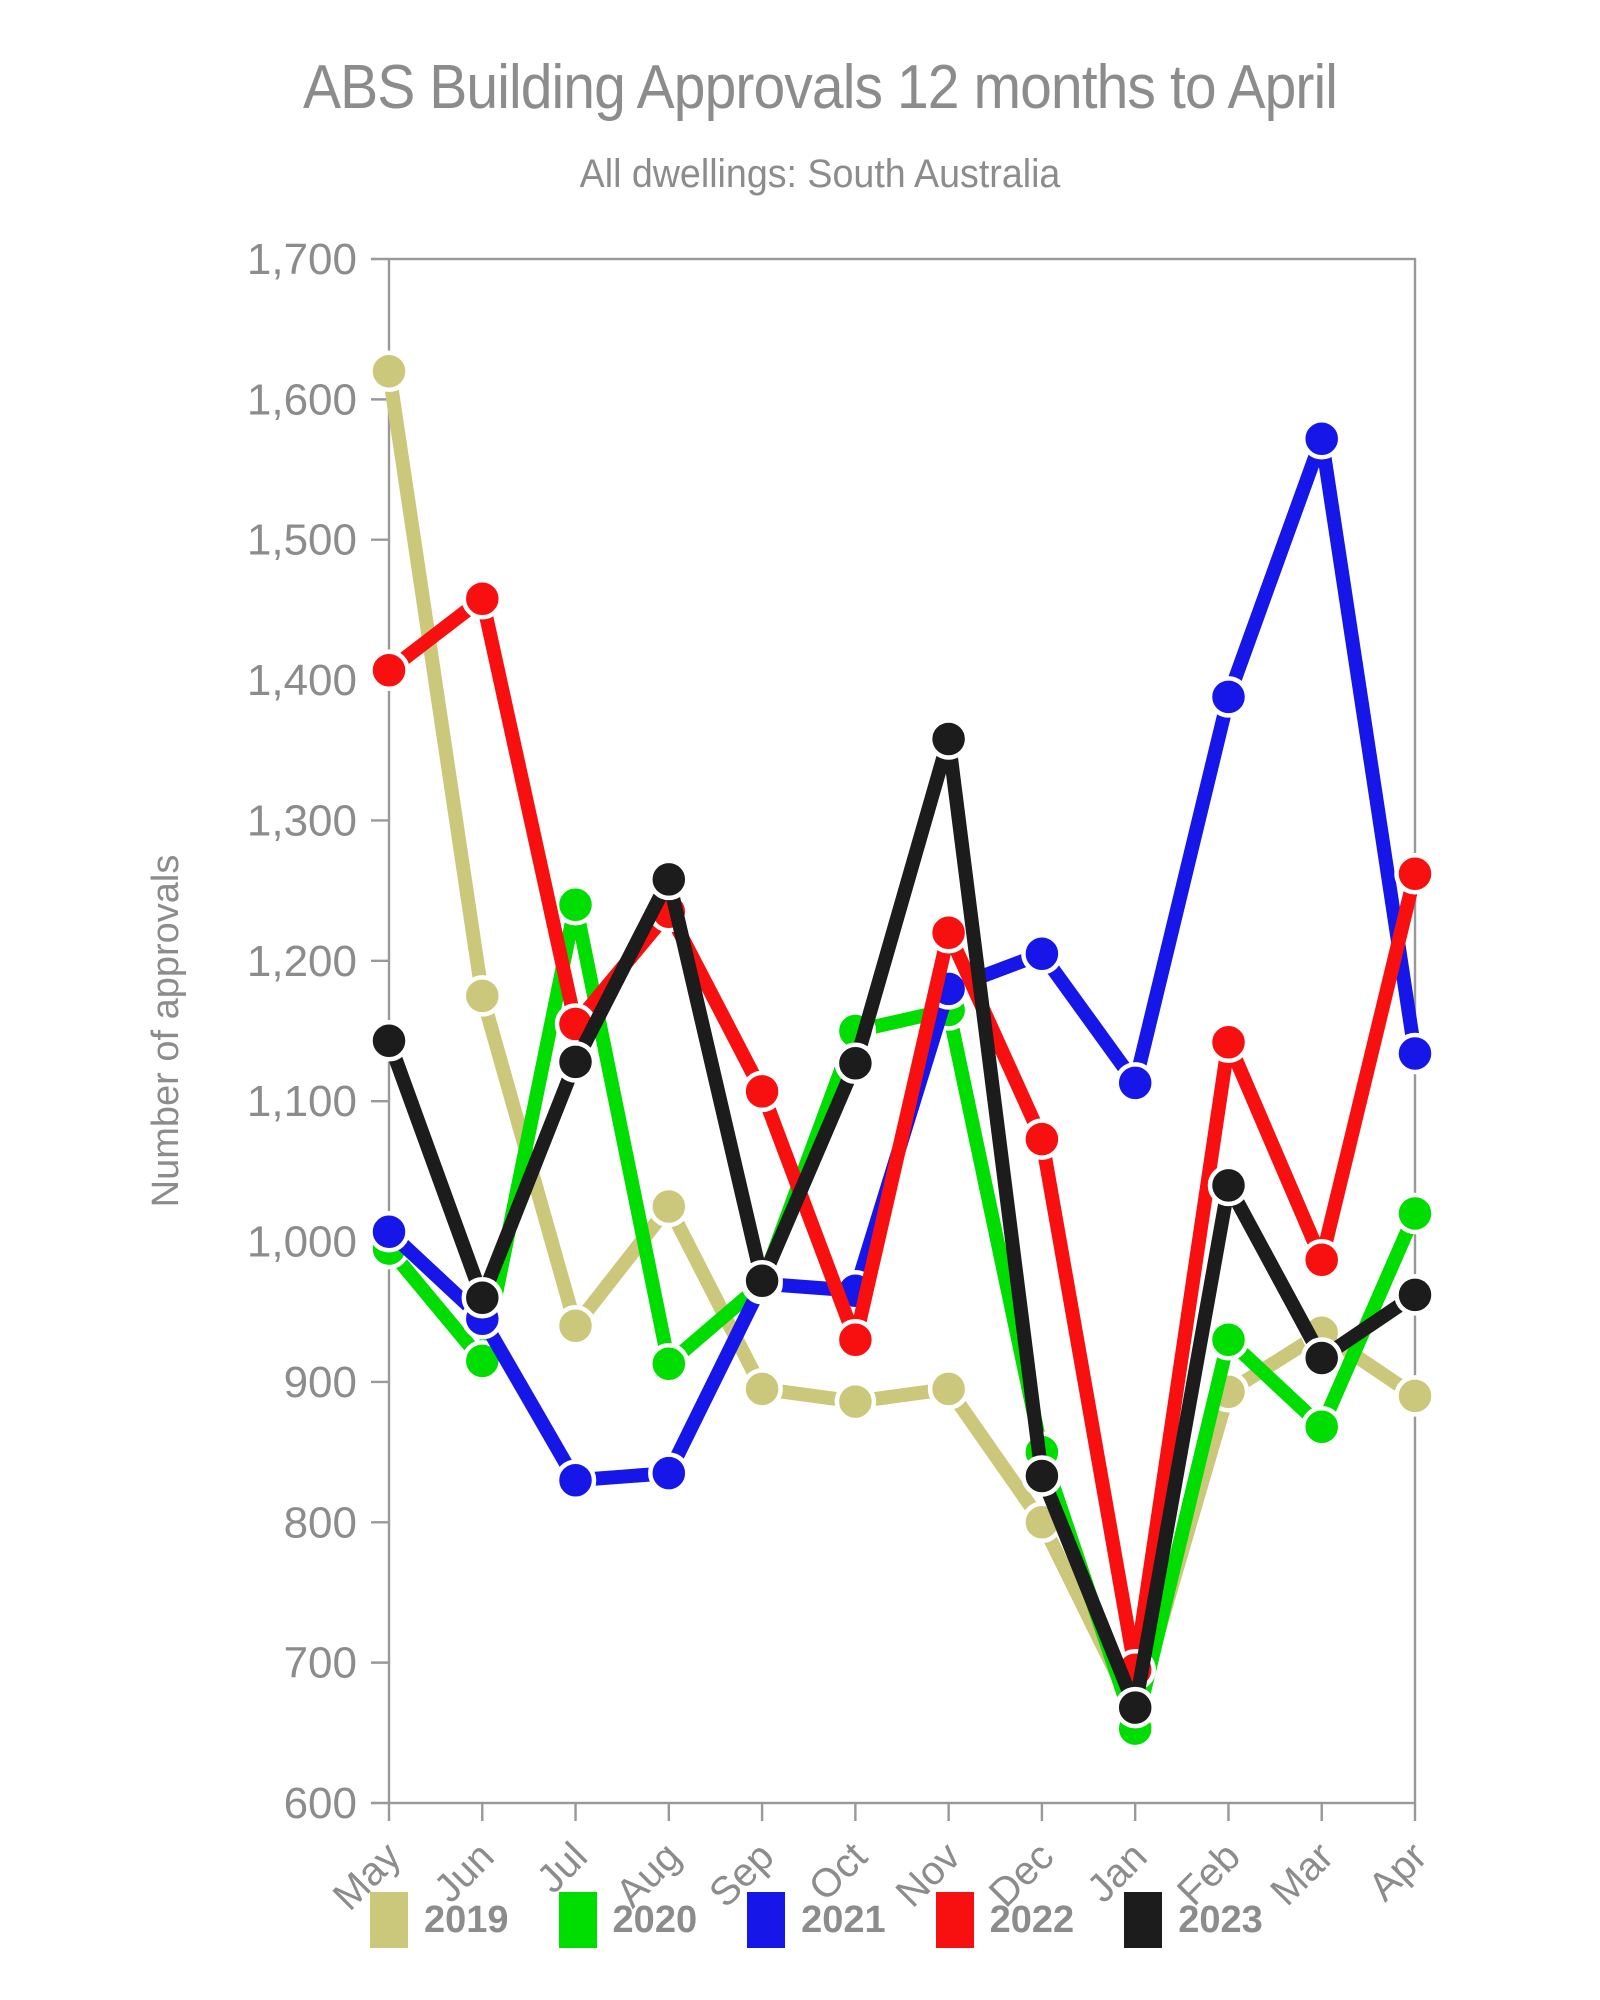 The height and width of the screenshot is (2000, 1600). I want to click on data-point-2021-Feb, so click(1228, 697).